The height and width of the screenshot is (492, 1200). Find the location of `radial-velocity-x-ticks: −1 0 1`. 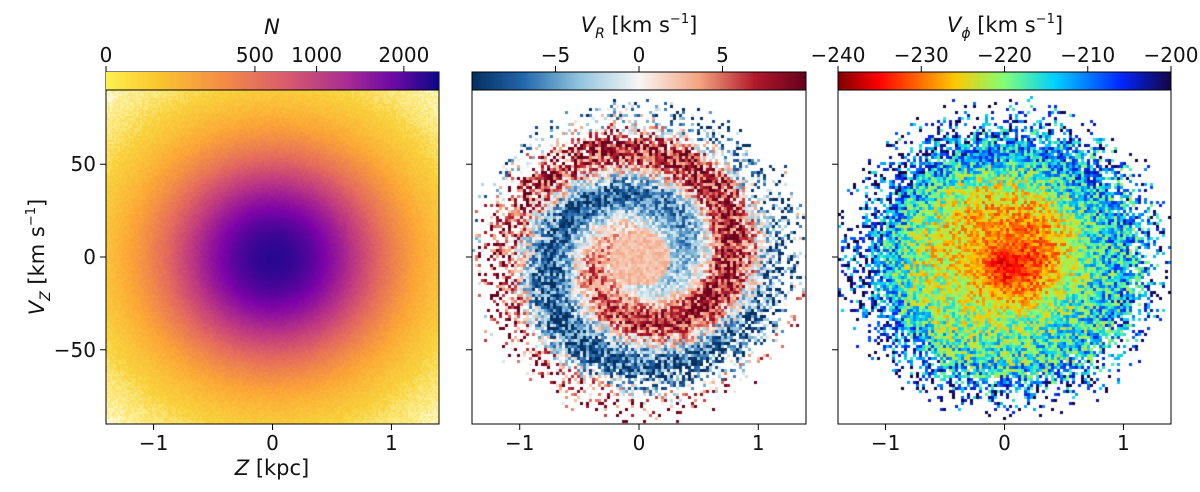

radial-velocity-x-ticks: −1 0 1 is located at coordinates (635, 439).